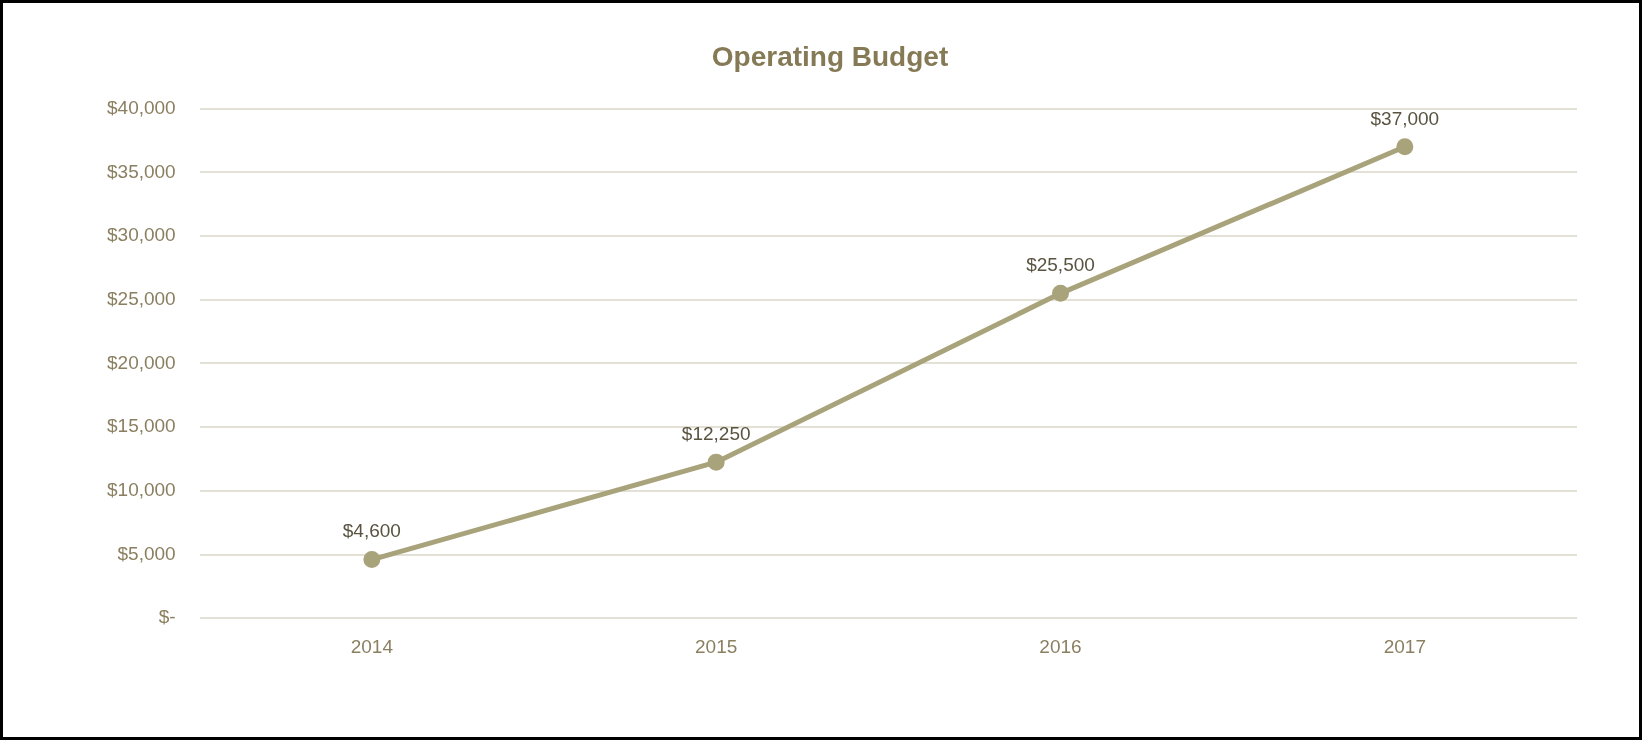 The width and height of the screenshot is (1642, 740). What do you see at coordinates (141, 235) in the screenshot?
I see `y-tick-label: $30,000` at bounding box center [141, 235].